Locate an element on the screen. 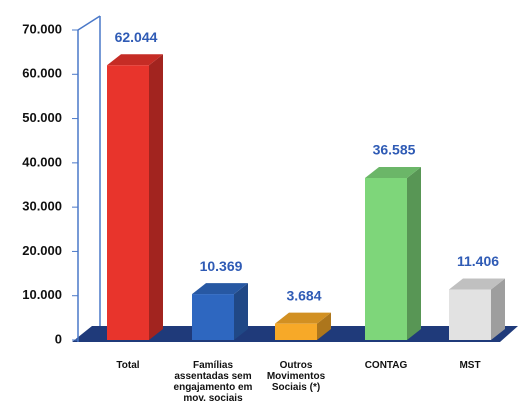 The width and height of the screenshot is (520, 419). y-tick-label: 10.000 is located at coordinates (42, 294).